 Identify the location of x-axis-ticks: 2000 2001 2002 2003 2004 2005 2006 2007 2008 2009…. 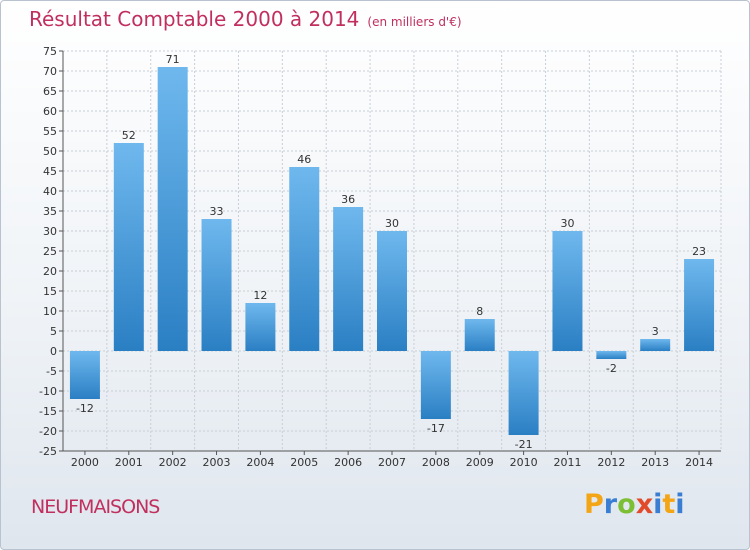
(392, 460).